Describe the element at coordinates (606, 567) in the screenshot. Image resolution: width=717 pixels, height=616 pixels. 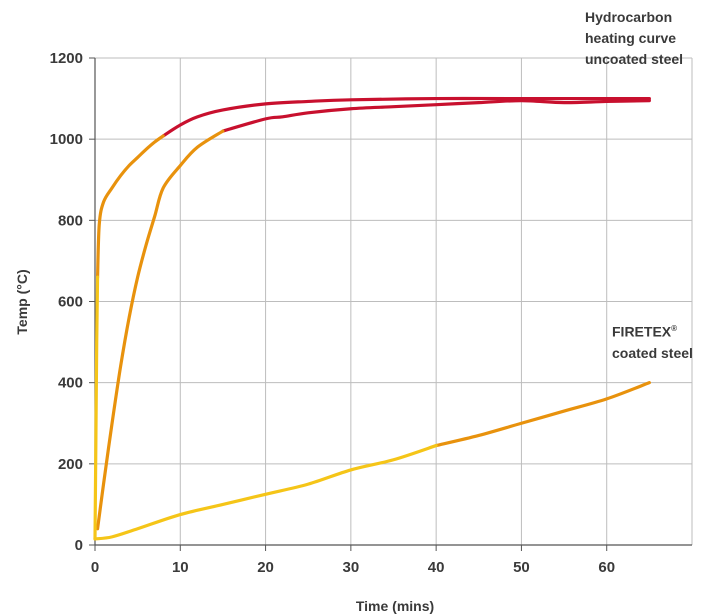
I see `x-tick-label: 60` at that location.